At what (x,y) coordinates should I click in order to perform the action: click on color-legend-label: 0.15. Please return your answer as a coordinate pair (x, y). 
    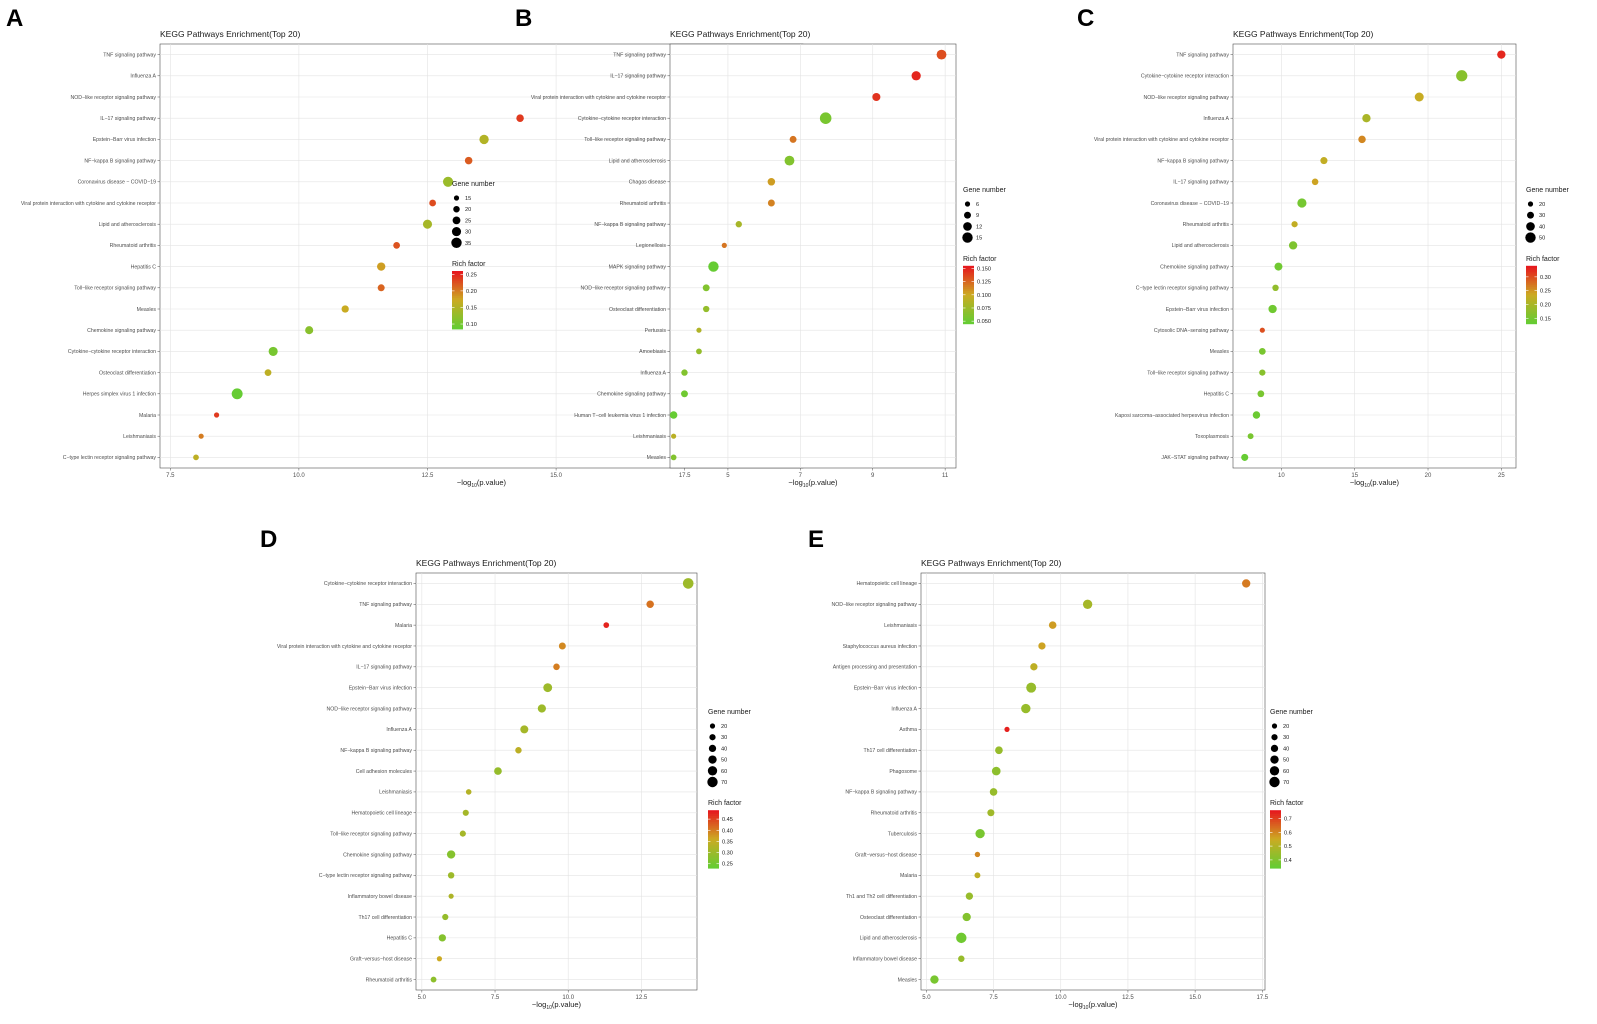
    Looking at the image, I should click on (471, 308).